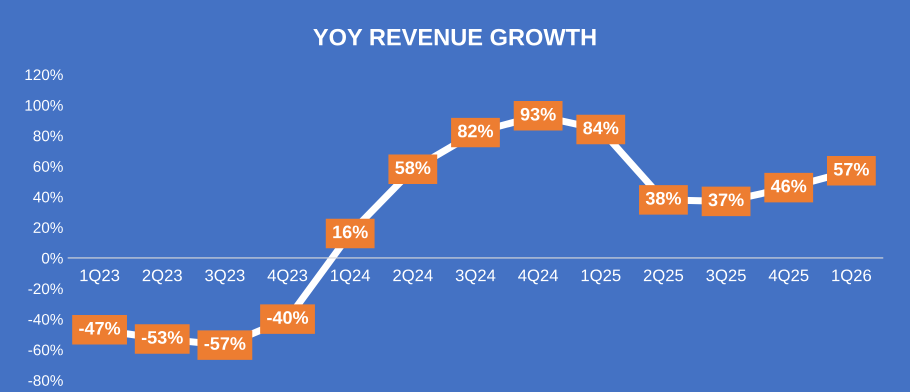 The width and height of the screenshot is (910, 392). What do you see at coordinates (52, 258) in the screenshot?
I see `y-tick-label: 0%` at bounding box center [52, 258].